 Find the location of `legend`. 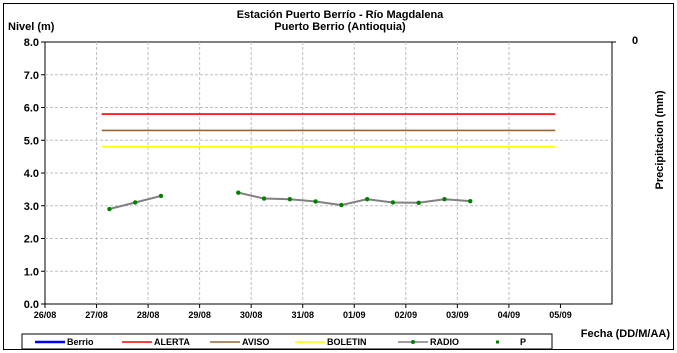

legend is located at coordinates (287, 341).